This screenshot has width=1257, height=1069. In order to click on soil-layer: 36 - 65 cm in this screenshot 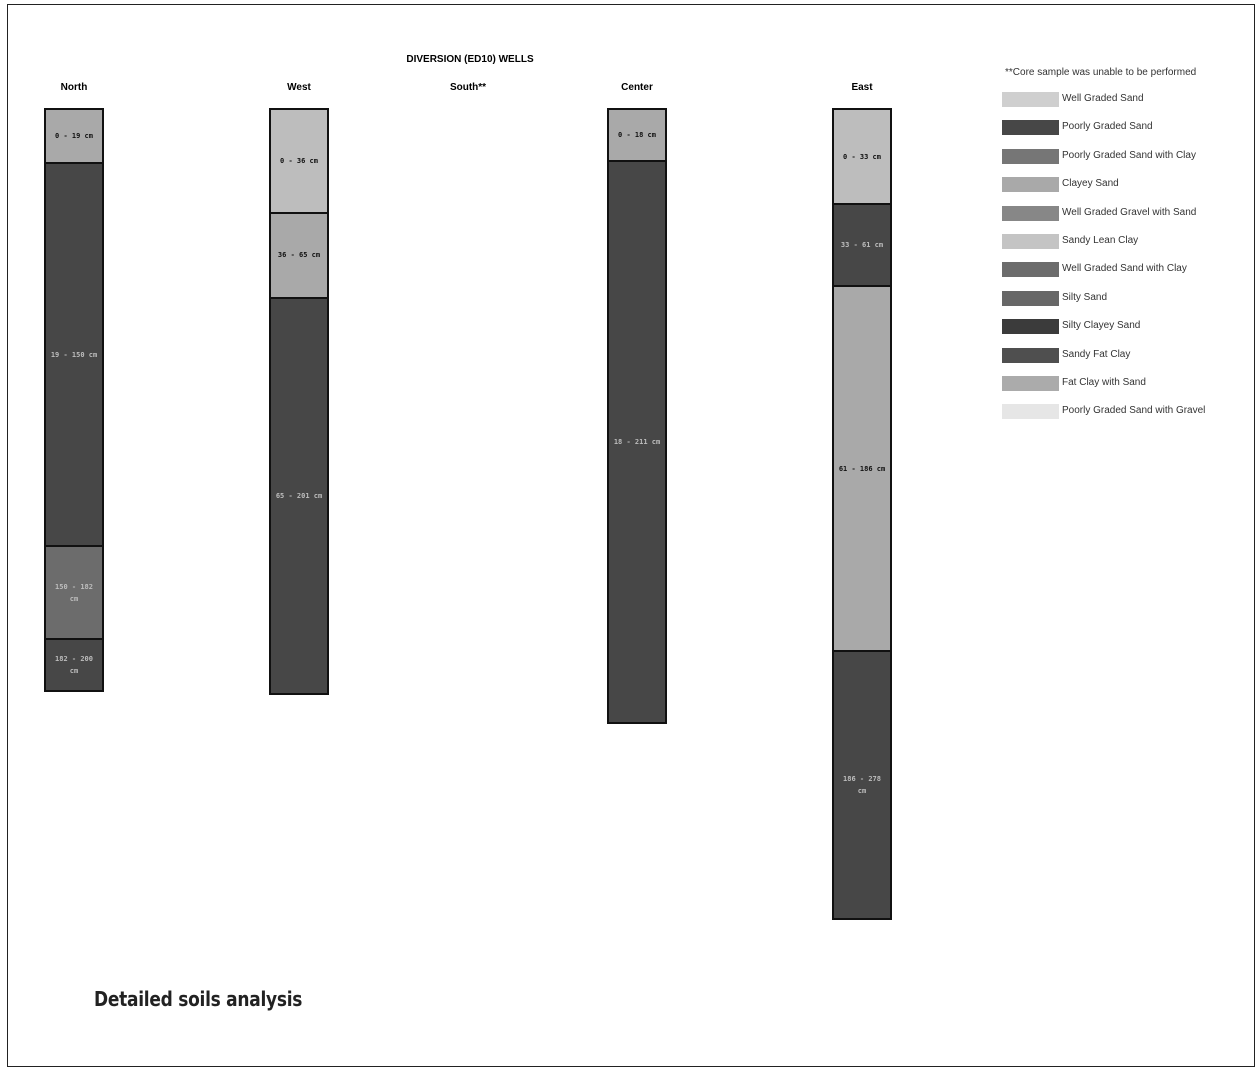, I will do `click(299, 255)`.